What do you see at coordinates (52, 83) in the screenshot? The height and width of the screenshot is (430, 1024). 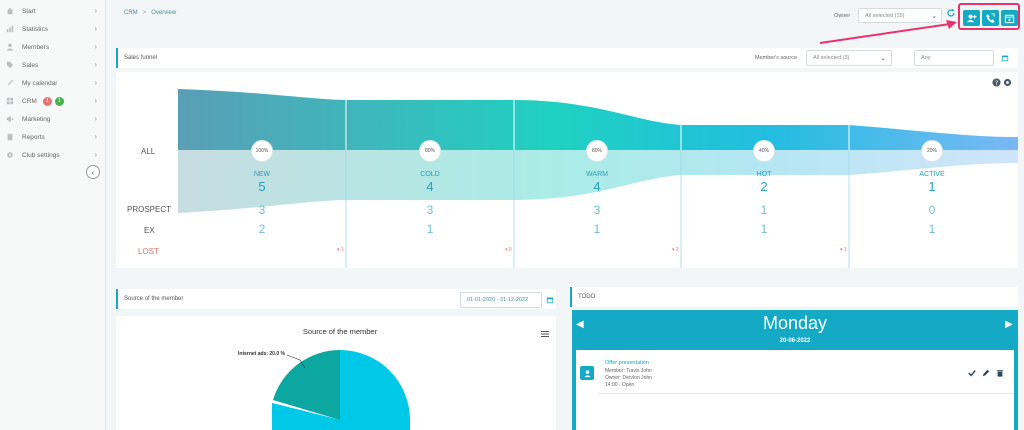 I see `sidebar-item-my-calendar: My calendar ›` at bounding box center [52, 83].